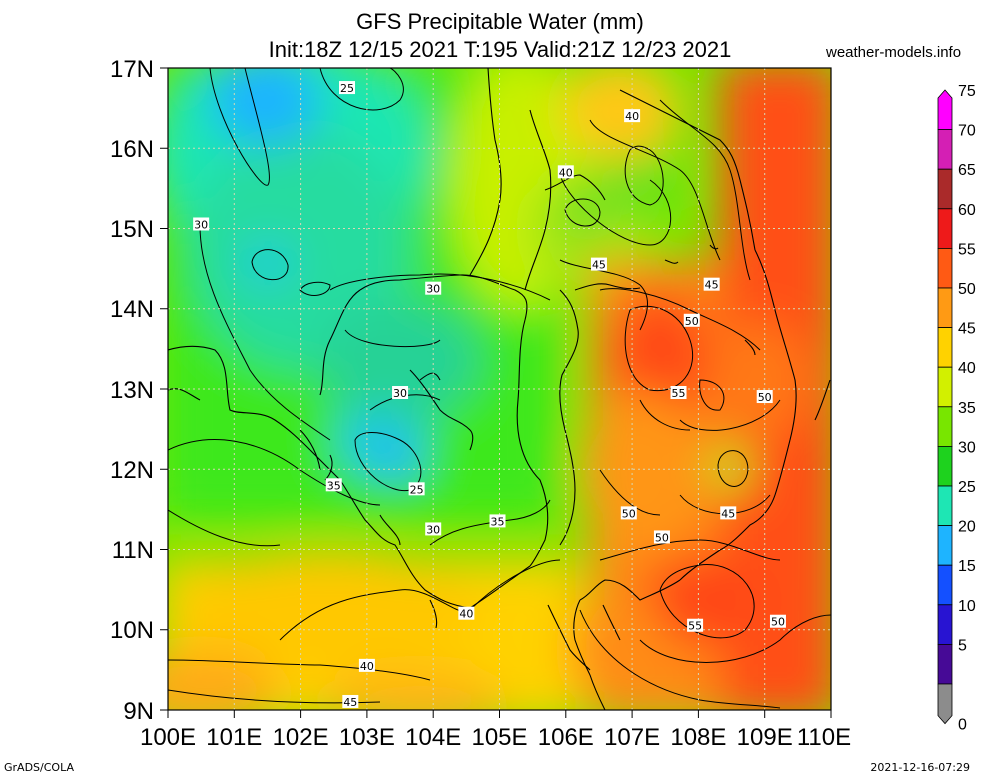  Describe the element at coordinates (499, 737) in the screenshot. I see `lon-label: 105E` at that location.